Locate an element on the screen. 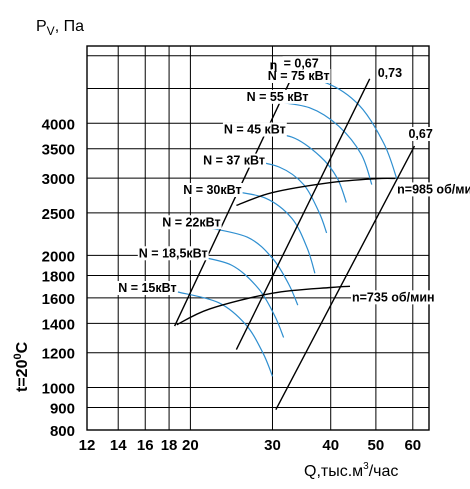 The image size is (470, 489). power-curve-label: N = 45 кВт is located at coordinates (255, 130).